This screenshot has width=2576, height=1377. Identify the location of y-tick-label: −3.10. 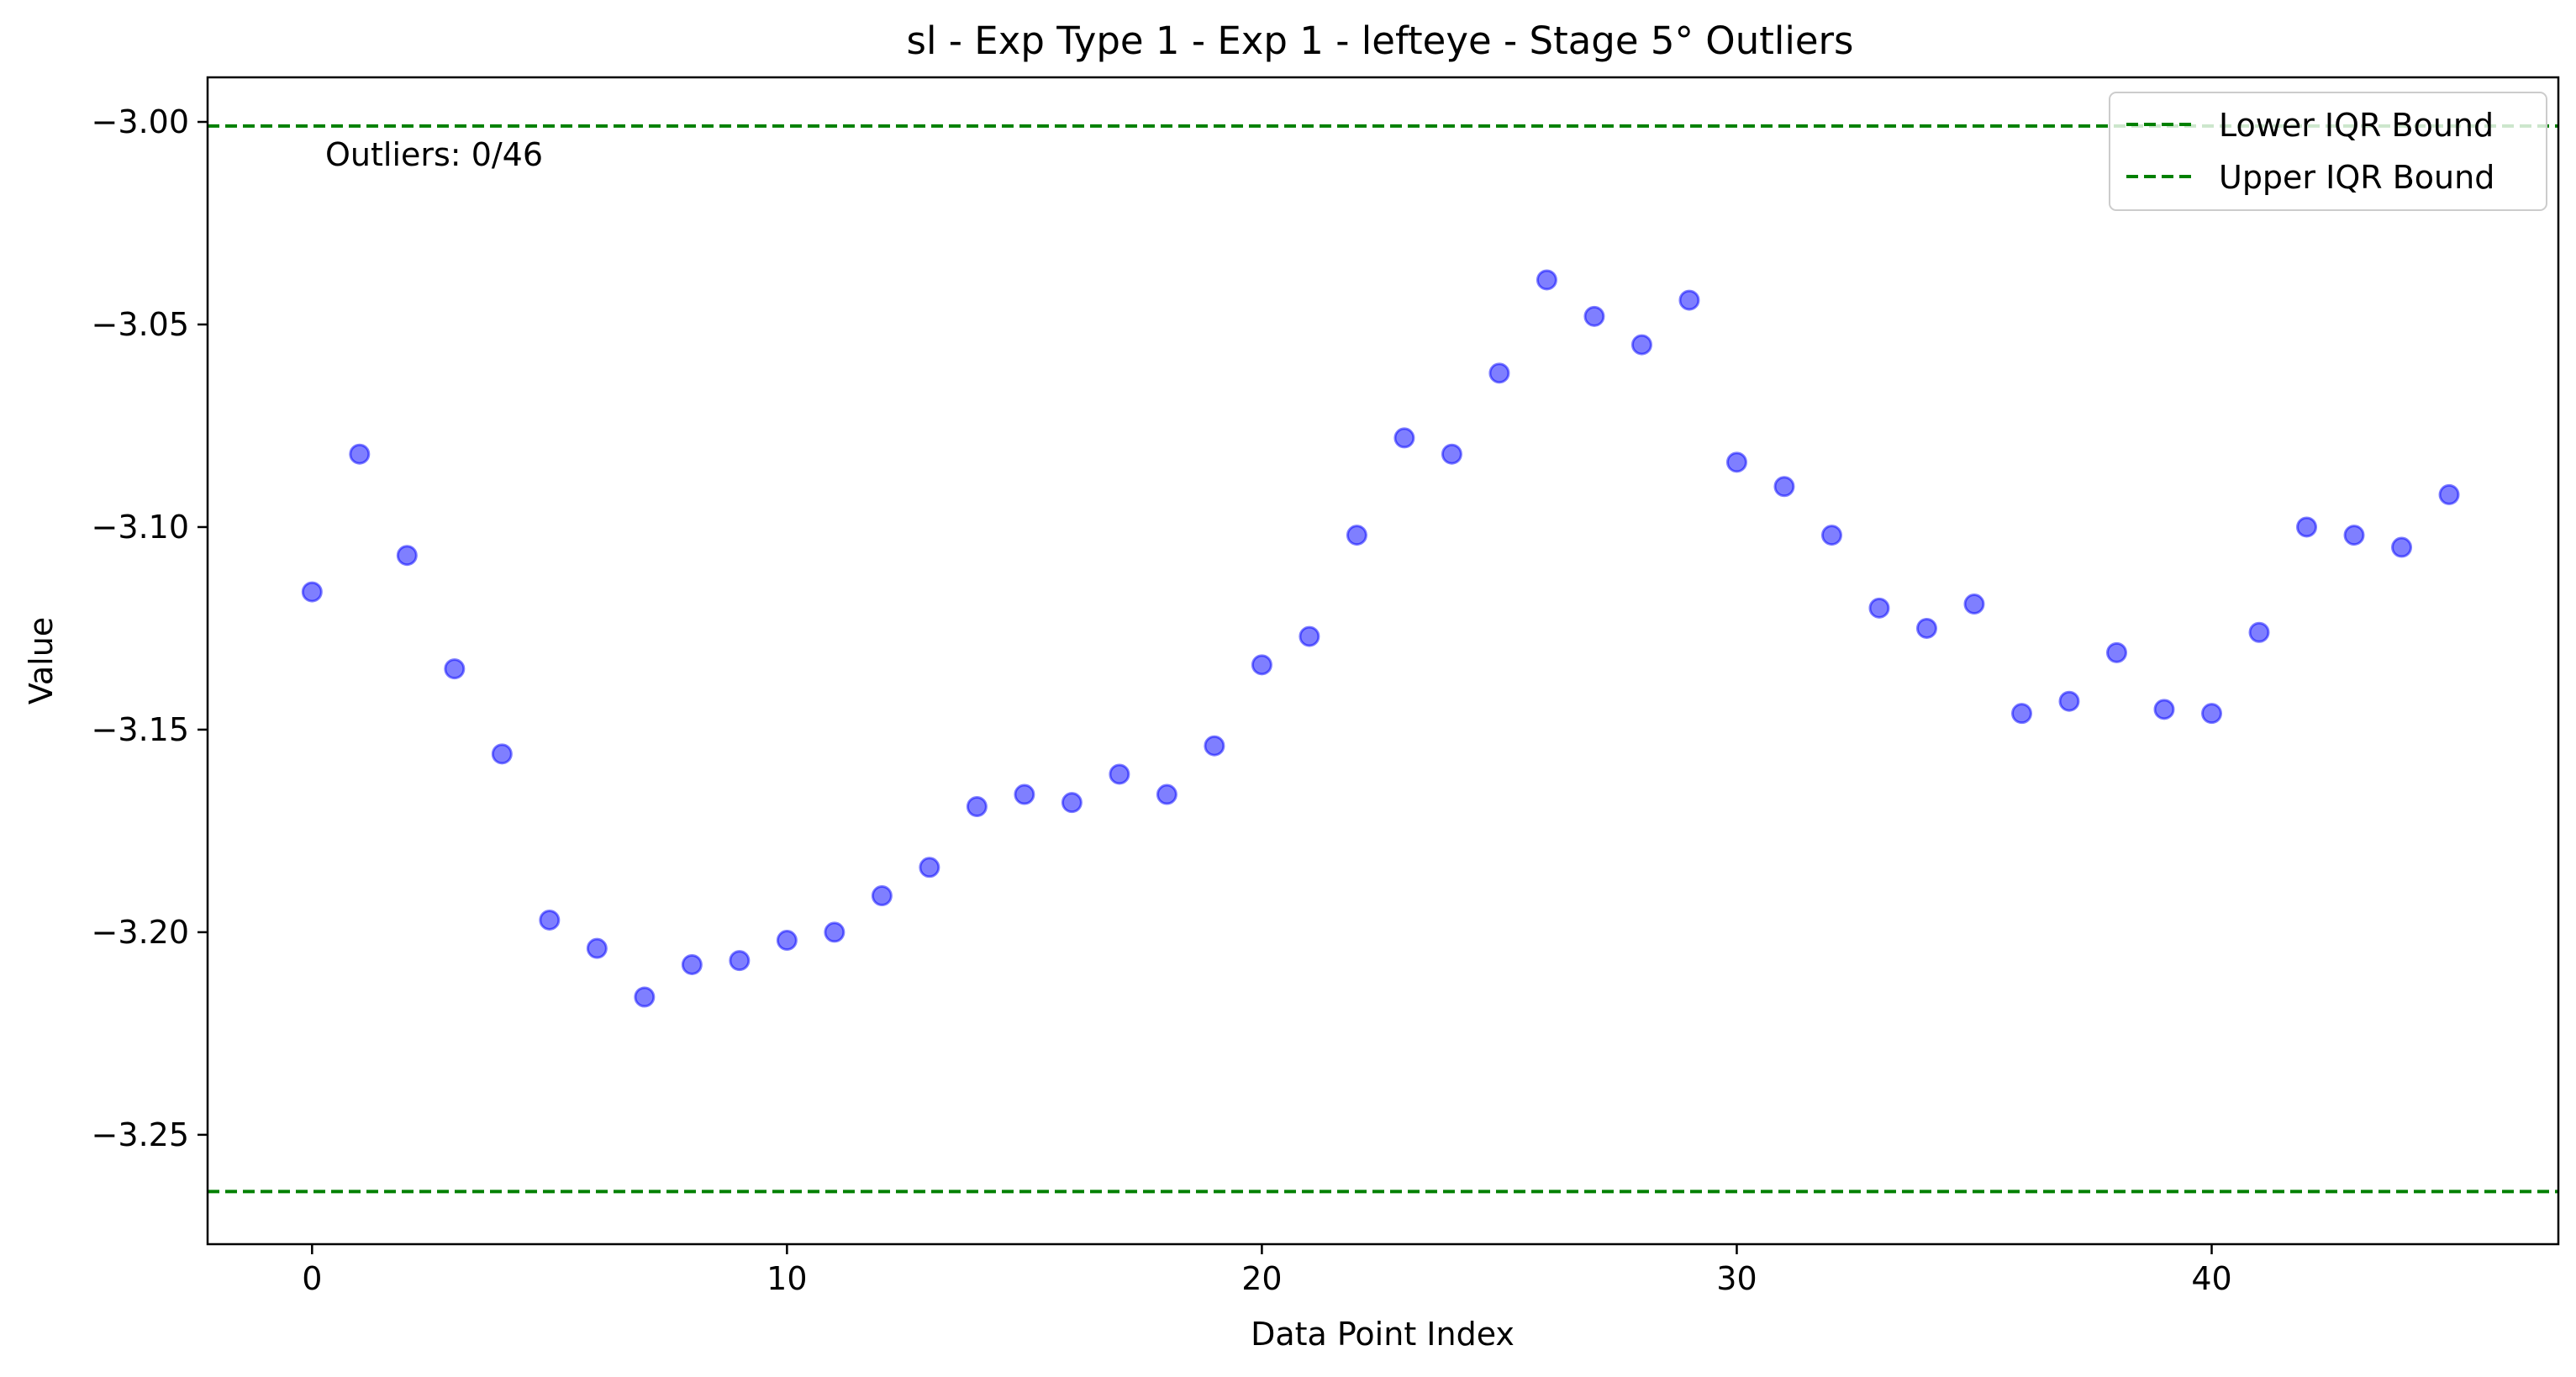
(140, 527).